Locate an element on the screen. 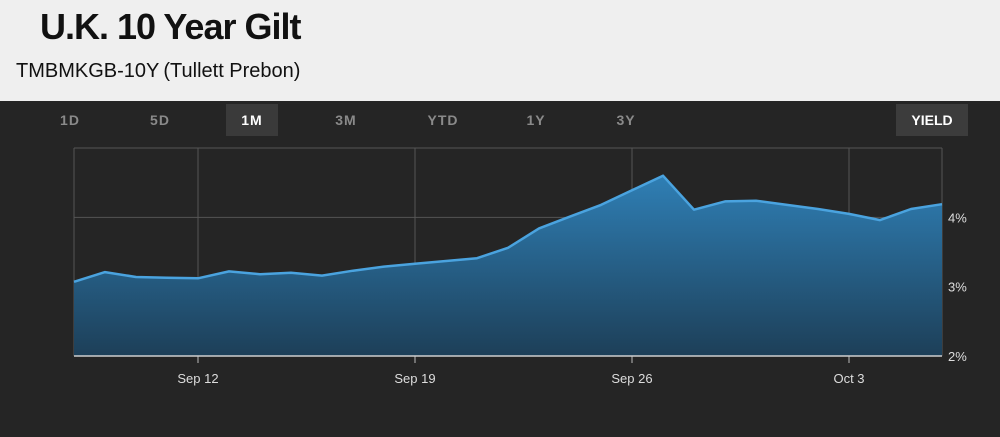 Image resolution: width=1000 pixels, height=437 pixels. x-tick-label: Oct 3 is located at coordinates (848, 378).